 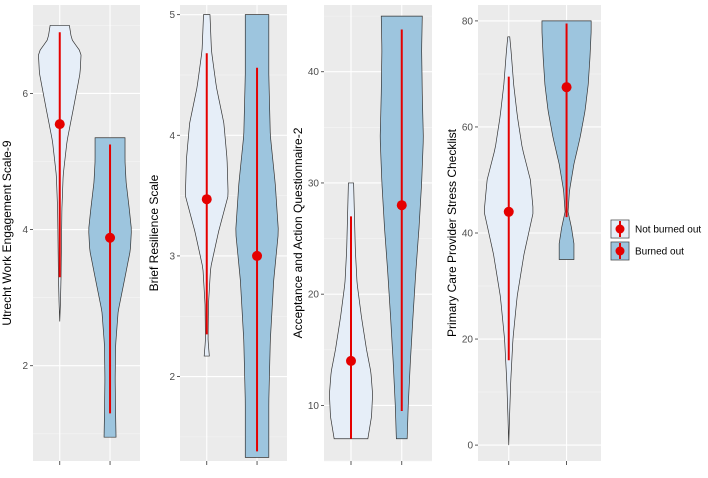 What do you see at coordinates (470, 446) in the screenshot?
I see `y-tick-label: 0` at bounding box center [470, 446].